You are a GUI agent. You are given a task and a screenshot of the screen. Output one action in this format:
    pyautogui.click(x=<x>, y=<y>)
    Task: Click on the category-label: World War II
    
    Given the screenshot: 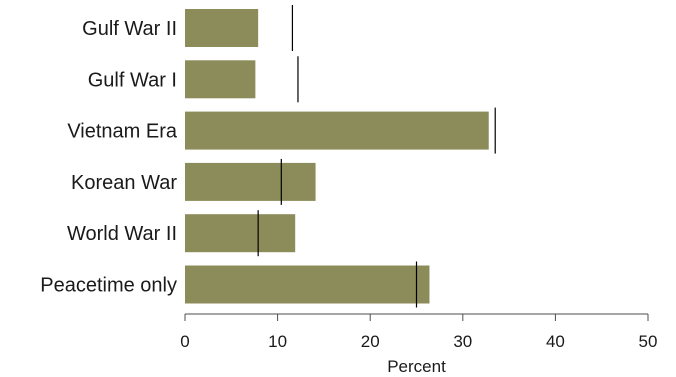 What is the action you would take?
    pyautogui.click(x=122, y=234)
    